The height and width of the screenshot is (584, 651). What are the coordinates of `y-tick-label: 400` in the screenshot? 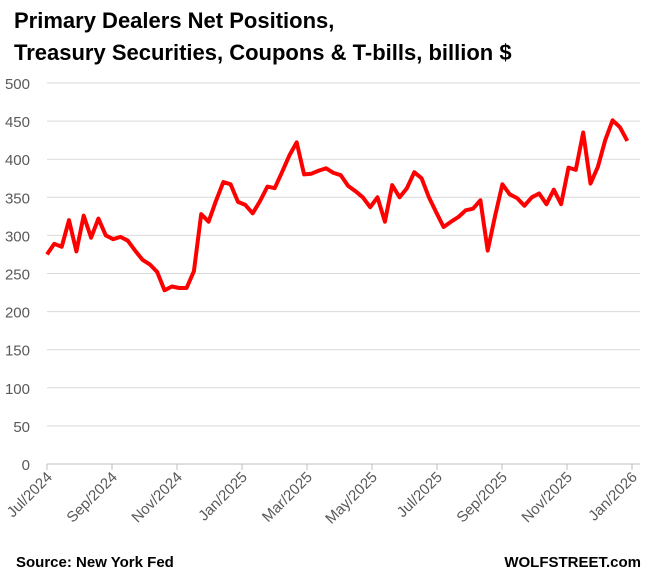 It's located at (17, 160).